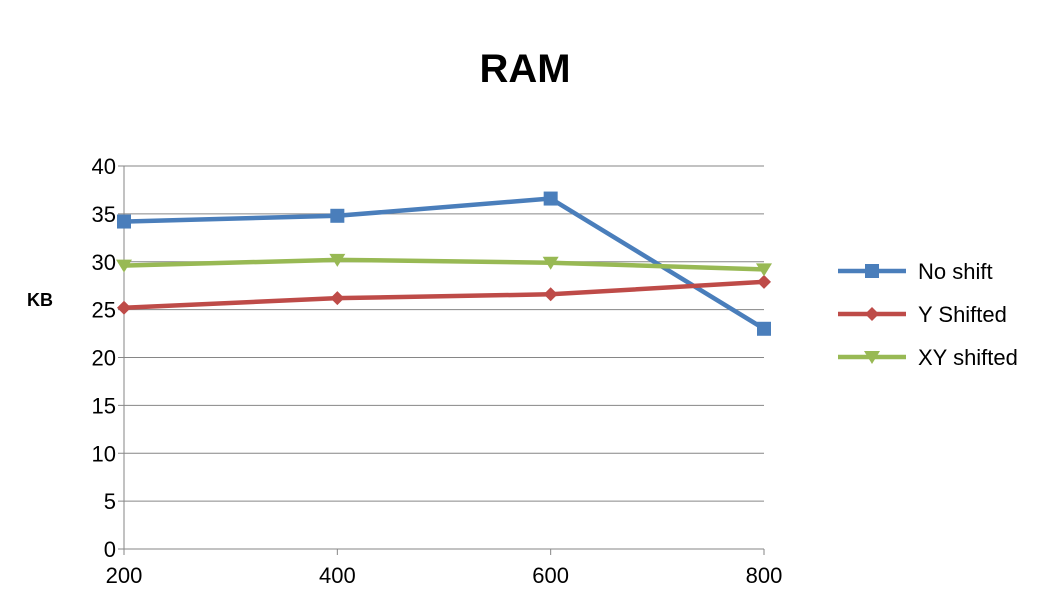  Describe the element at coordinates (104, 262) in the screenshot. I see `y-tick-label: 30` at that location.